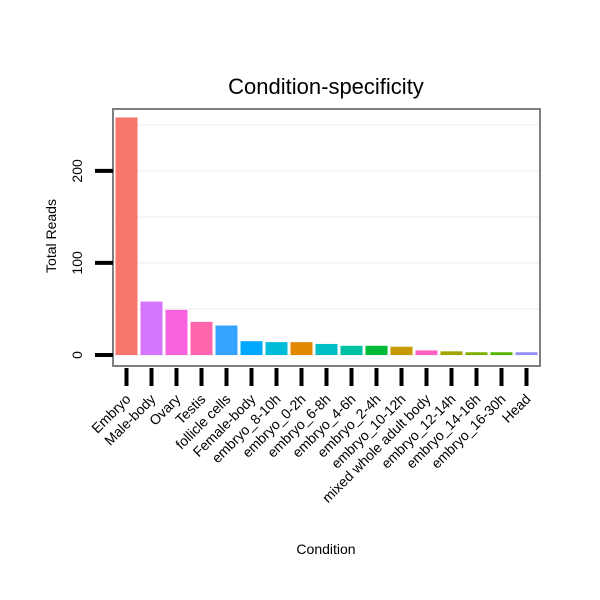 Image resolution: width=600 pixels, height=600 pixels. I want to click on bar-embryo-4-6h, so click(351, 350).